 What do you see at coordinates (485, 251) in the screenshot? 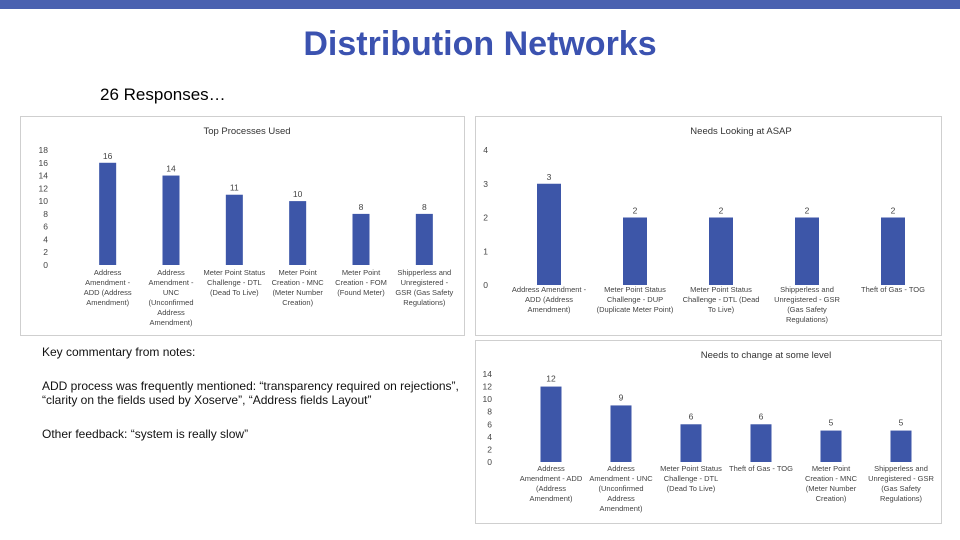
I see `y-tick-label: 1` at bounding box center [485, 251].